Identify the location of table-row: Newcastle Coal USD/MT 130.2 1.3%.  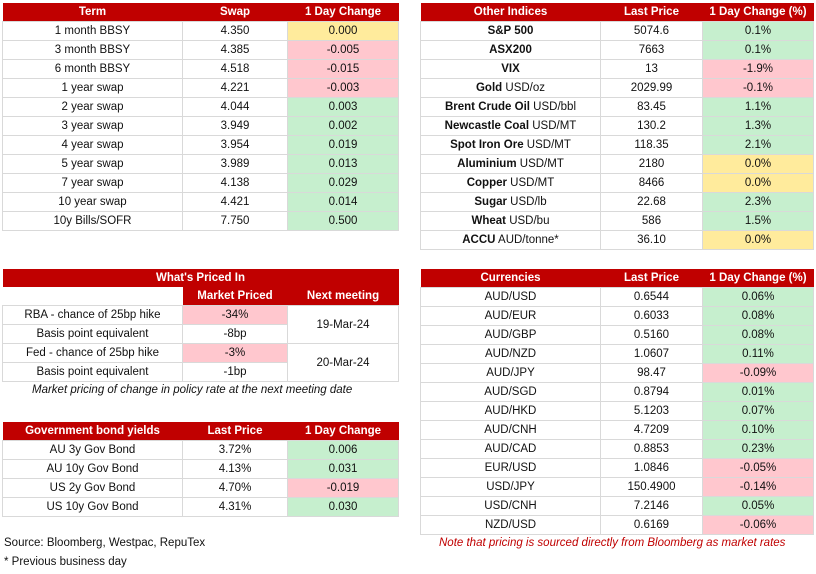
(617, 126).